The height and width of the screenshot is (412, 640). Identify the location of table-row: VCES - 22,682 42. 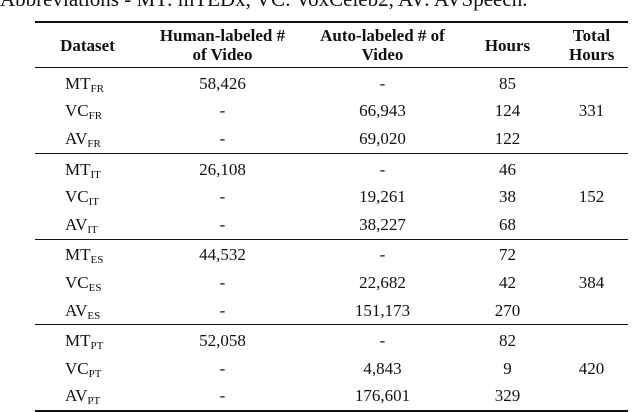
(331, 283).